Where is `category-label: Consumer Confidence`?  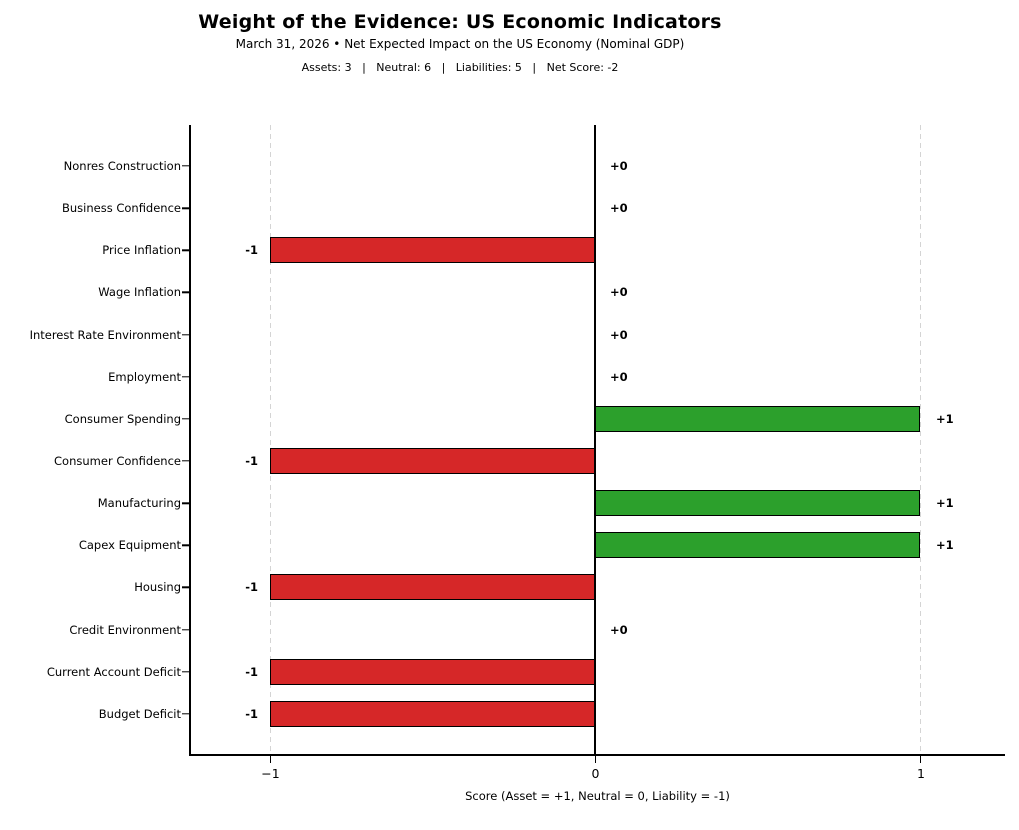
category-label: Consumer Confidence is located at coordinates (117, 461).